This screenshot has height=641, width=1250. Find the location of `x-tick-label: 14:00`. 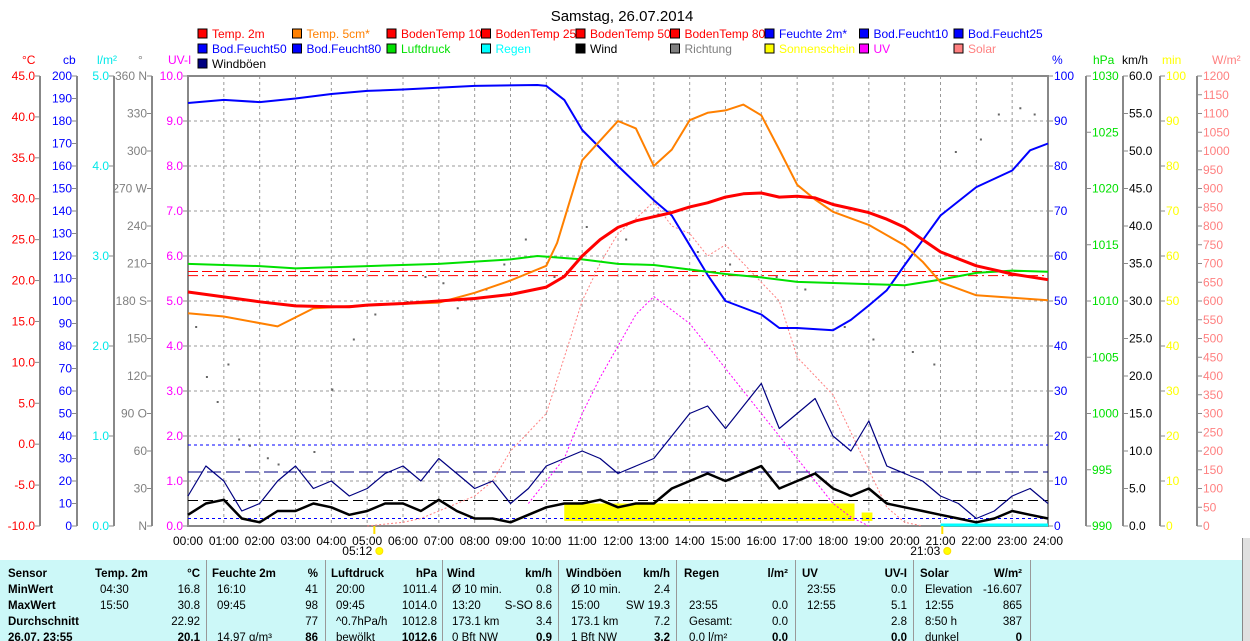

x-tick-label: 14:00 is located at coordinates (690, 541).